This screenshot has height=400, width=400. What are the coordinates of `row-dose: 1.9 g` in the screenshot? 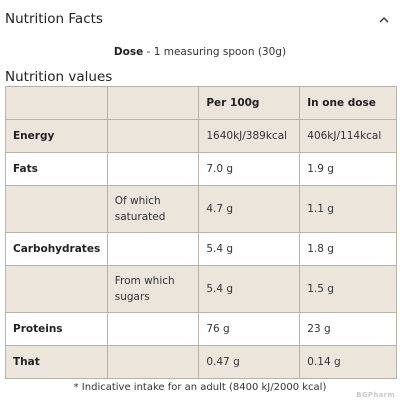 It's located at (348, 169).